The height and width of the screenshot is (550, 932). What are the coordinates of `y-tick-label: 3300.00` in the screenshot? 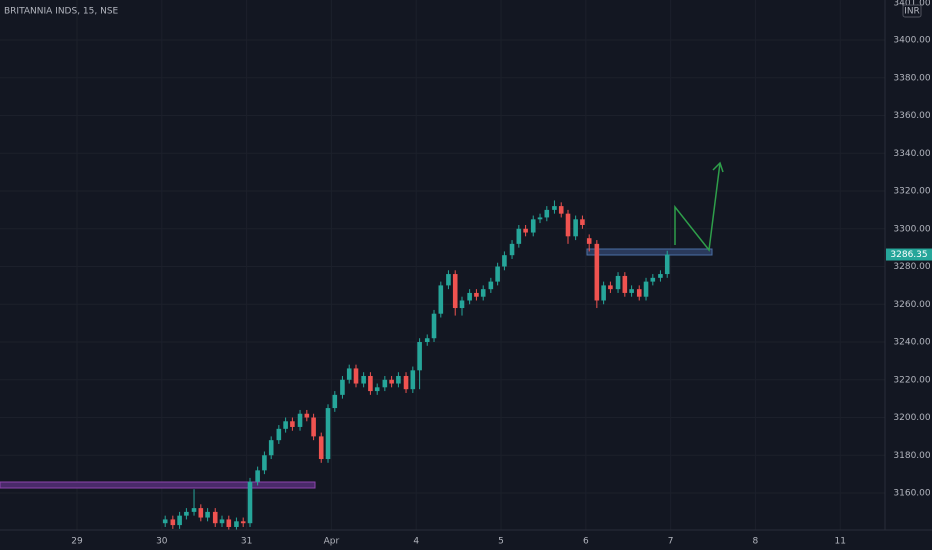 It's located at (911, 229).